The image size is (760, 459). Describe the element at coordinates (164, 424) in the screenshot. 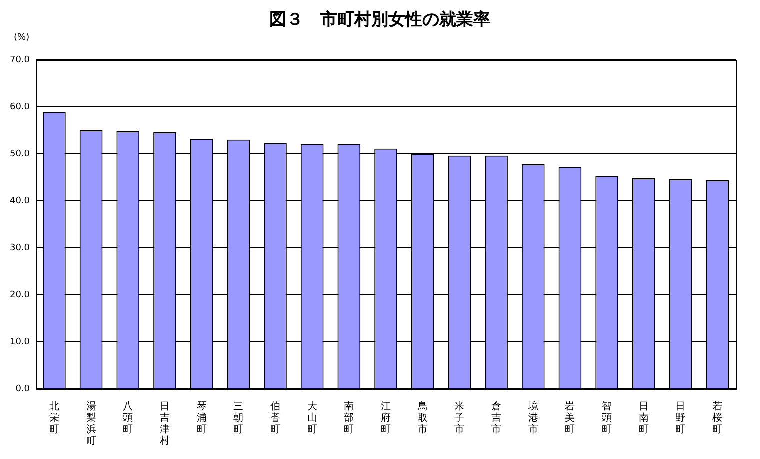

I see `x-tick-label: 日吉津村` at that location.